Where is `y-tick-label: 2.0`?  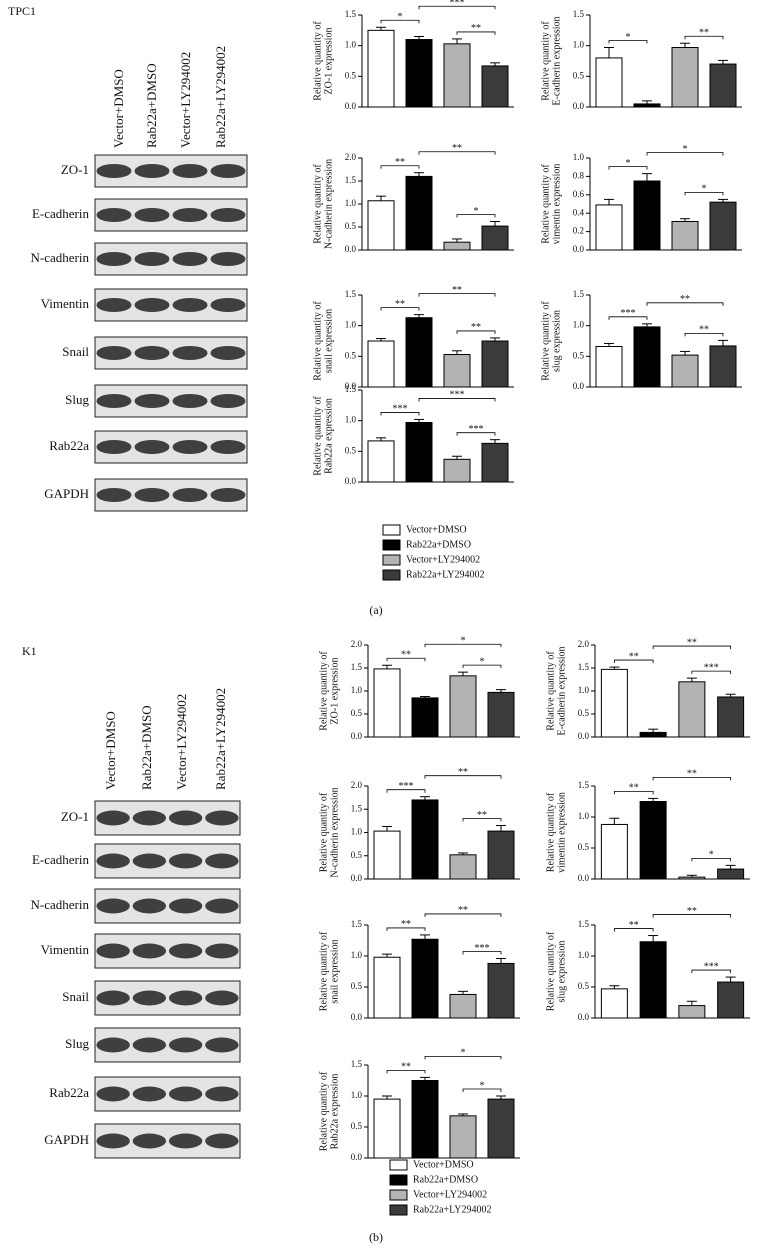
y-tick-label: 2.0 is located at coordinates (351, 157).